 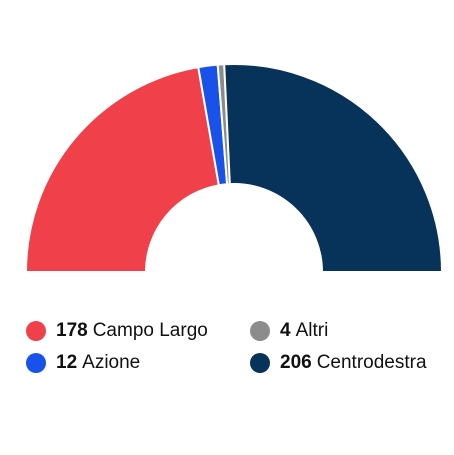 I want to click on legend-item-altri: 4 Altri, so click(x=289, y=331).